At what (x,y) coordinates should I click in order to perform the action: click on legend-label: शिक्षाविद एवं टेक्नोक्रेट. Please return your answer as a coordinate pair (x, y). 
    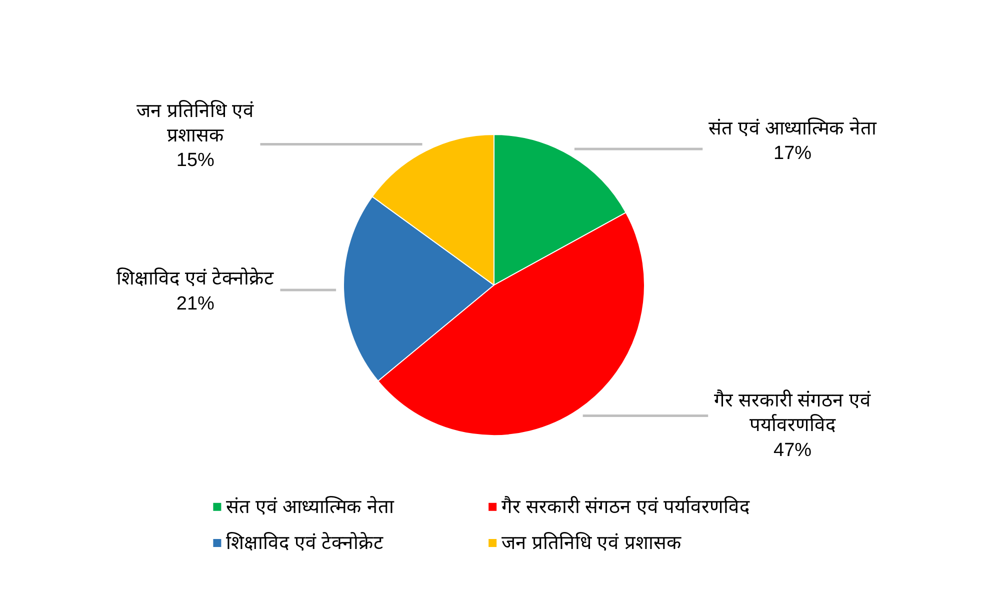
    Looking at the image, I should click on (305, 542).